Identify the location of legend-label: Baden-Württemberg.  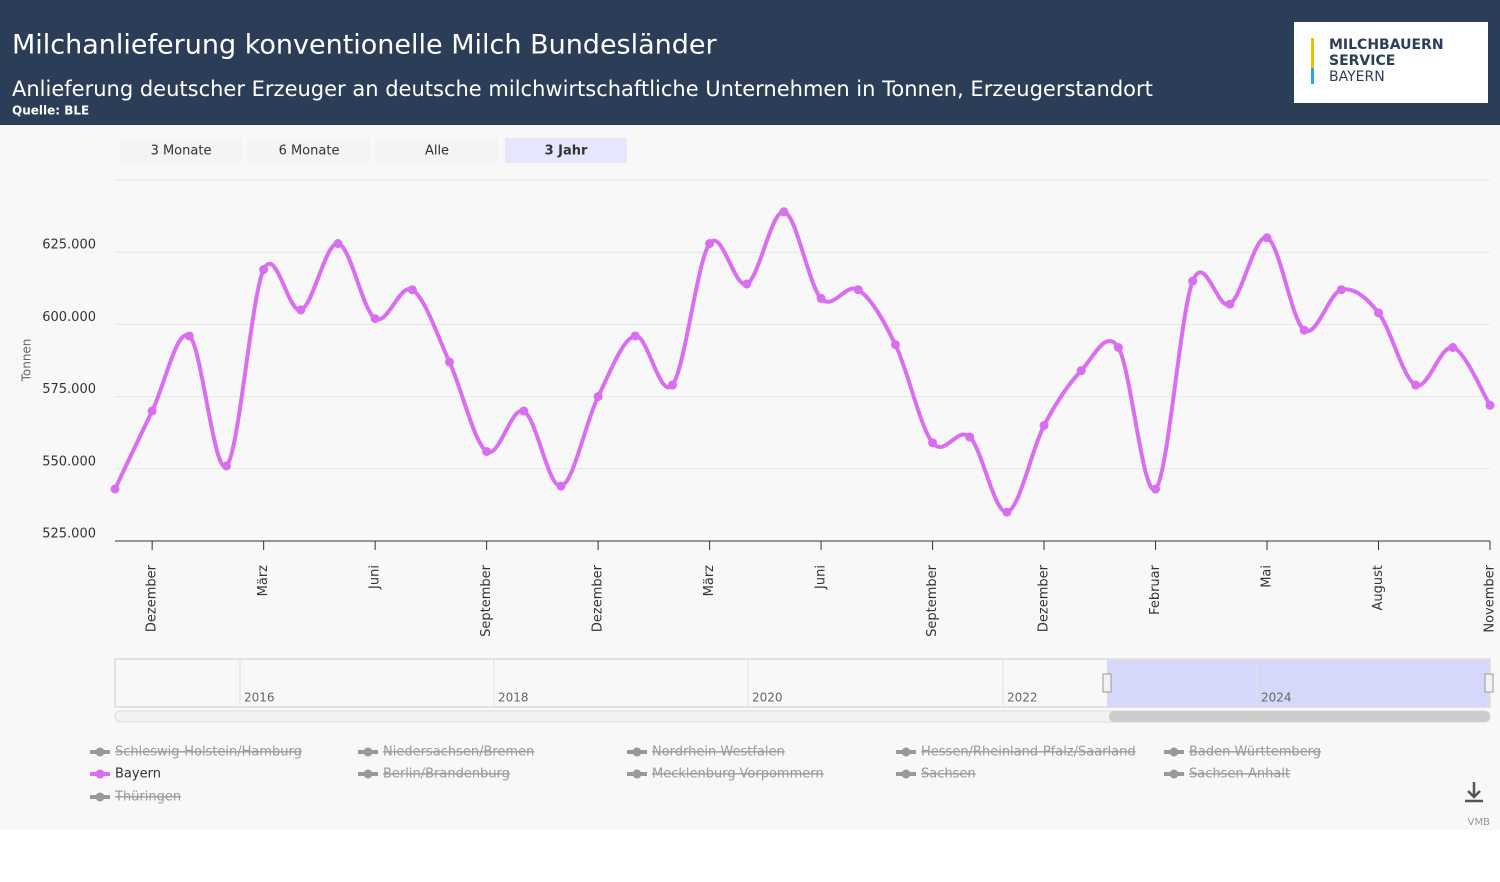
(1255, 752).